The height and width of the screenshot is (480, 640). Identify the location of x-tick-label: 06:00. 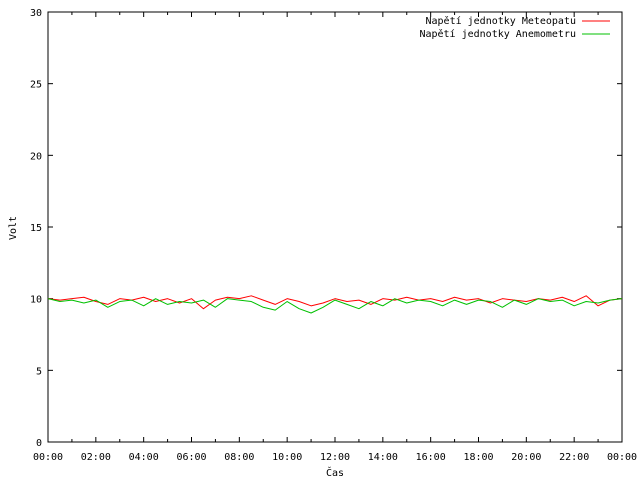
(191, 457).